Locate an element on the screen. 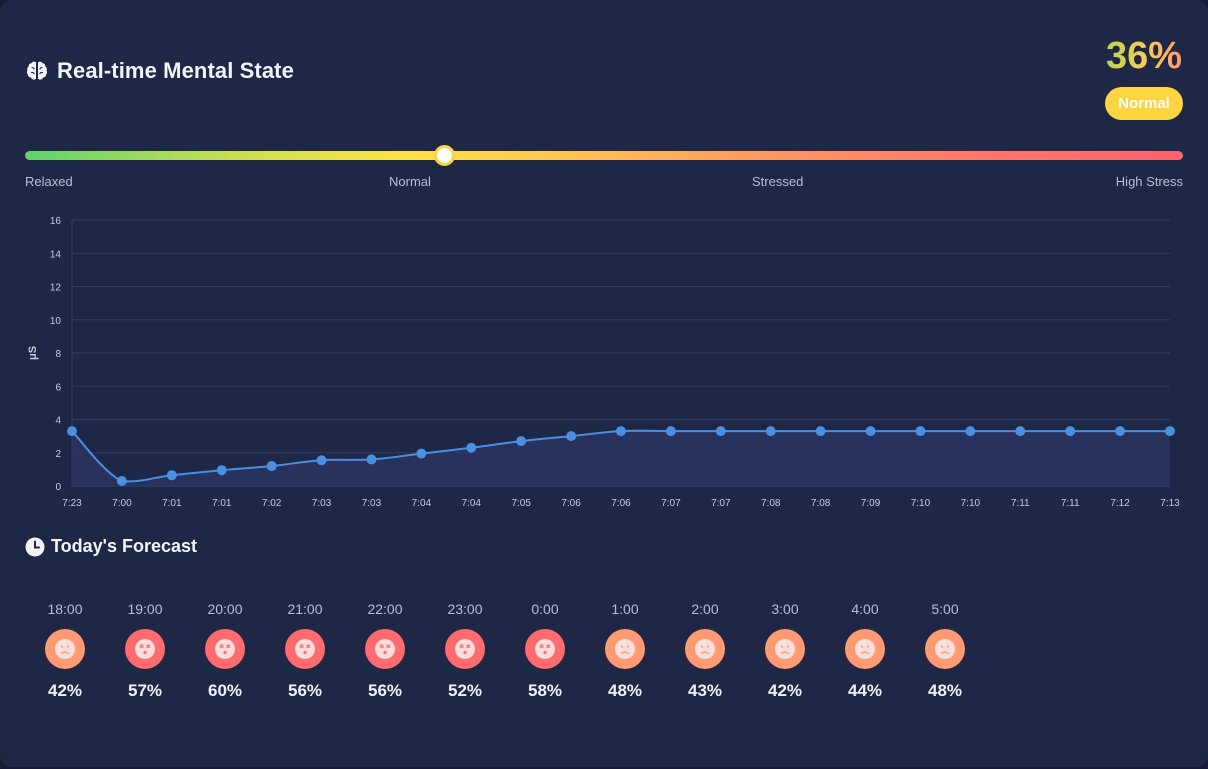 The image size is (1208, 769). x-tick-label: 7:02 is located at coordinates (272, 503).